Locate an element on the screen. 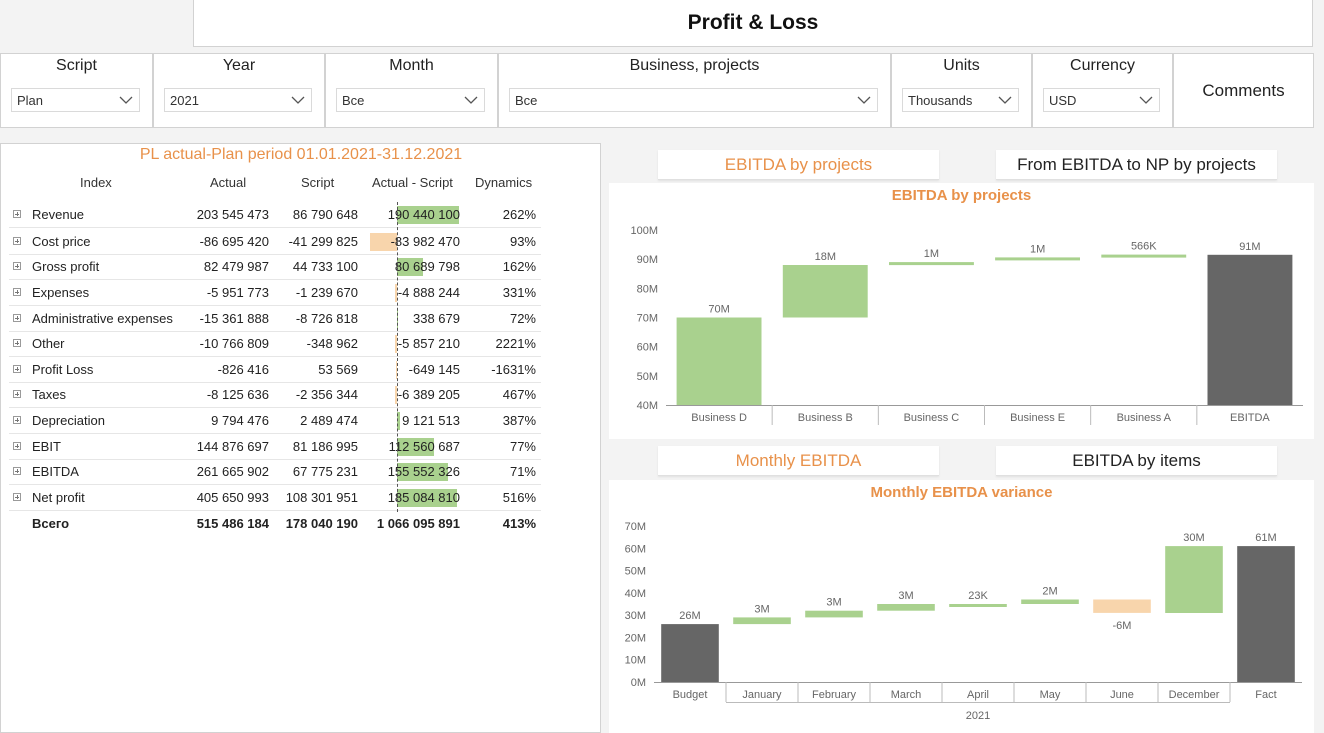  row-script-value: -2 356 344 is located at coordinates (326, 394).